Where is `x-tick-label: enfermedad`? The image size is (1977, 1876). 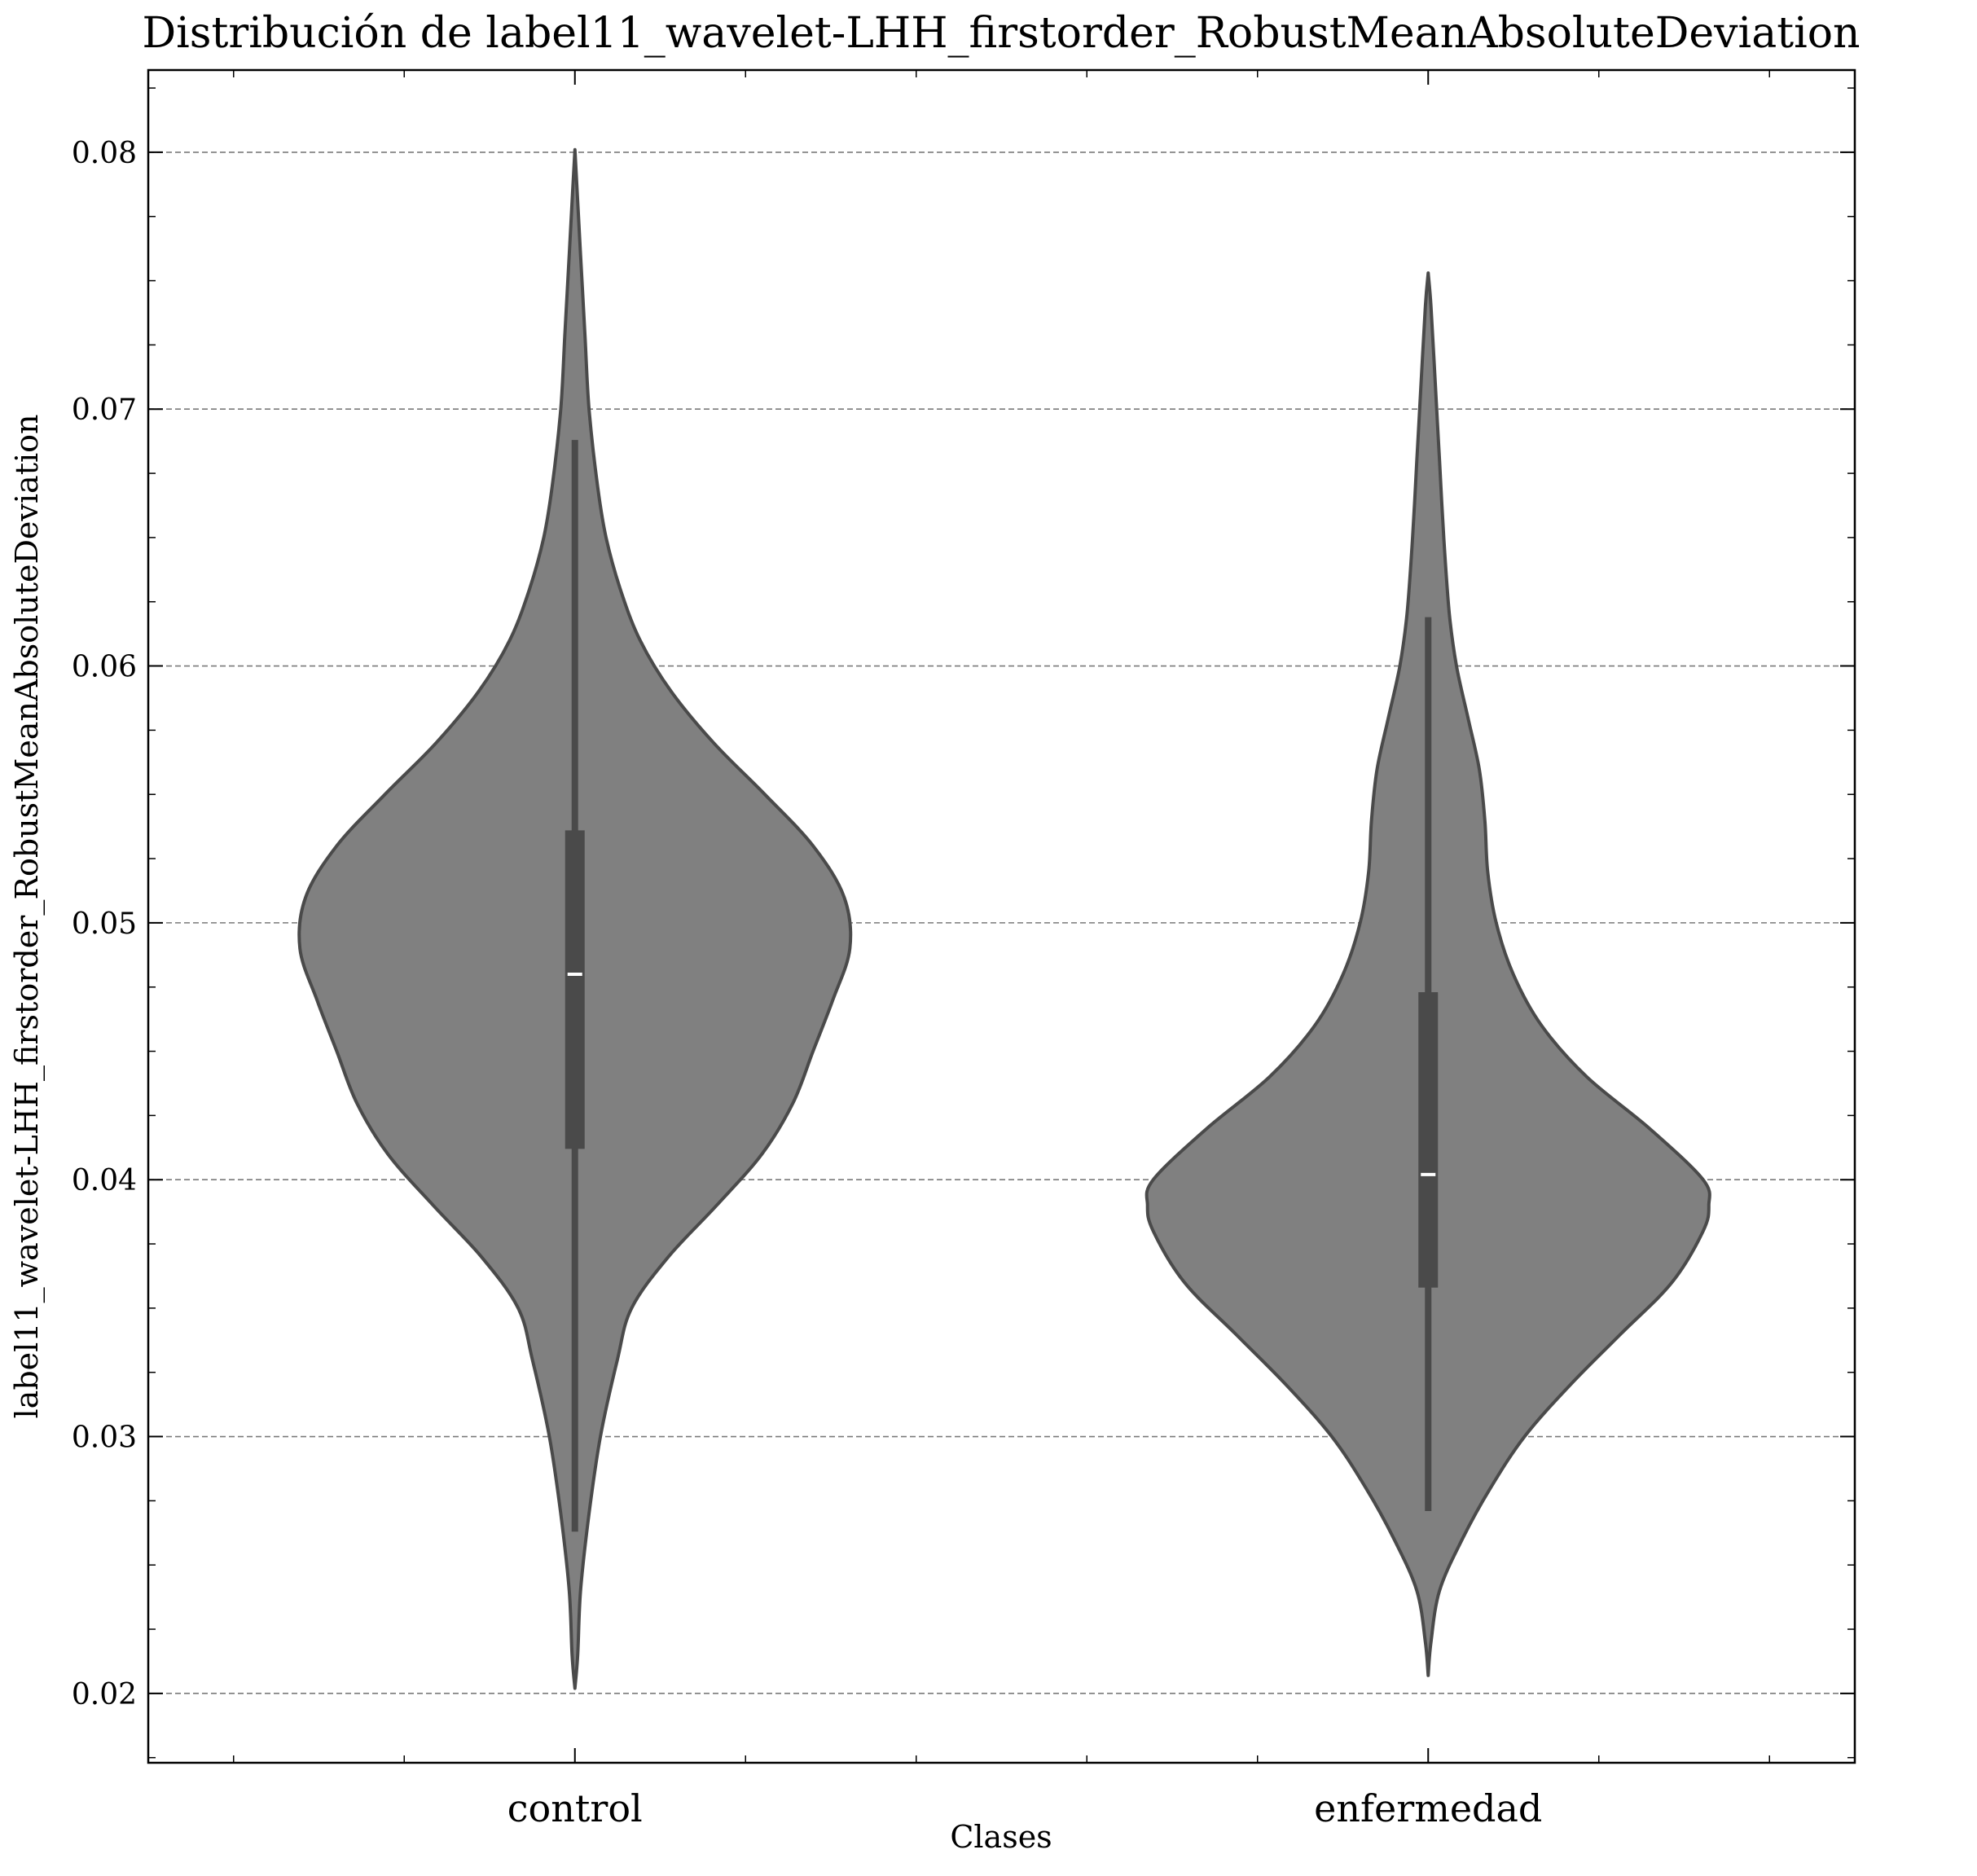
x-tick-label: enfermedad is located at coordinates (1428, 1808).